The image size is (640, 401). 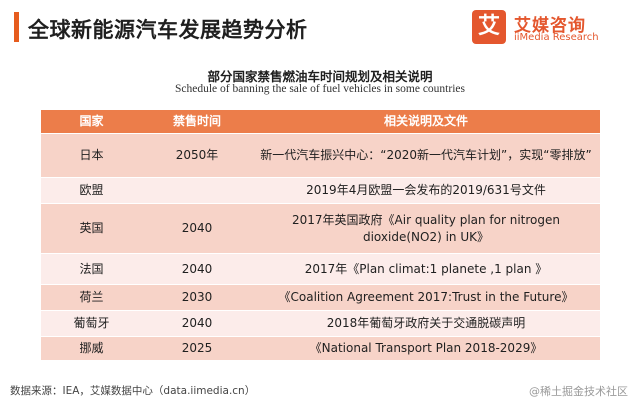 I want to click on cell-country: 英国, so click(x=91, y=228).